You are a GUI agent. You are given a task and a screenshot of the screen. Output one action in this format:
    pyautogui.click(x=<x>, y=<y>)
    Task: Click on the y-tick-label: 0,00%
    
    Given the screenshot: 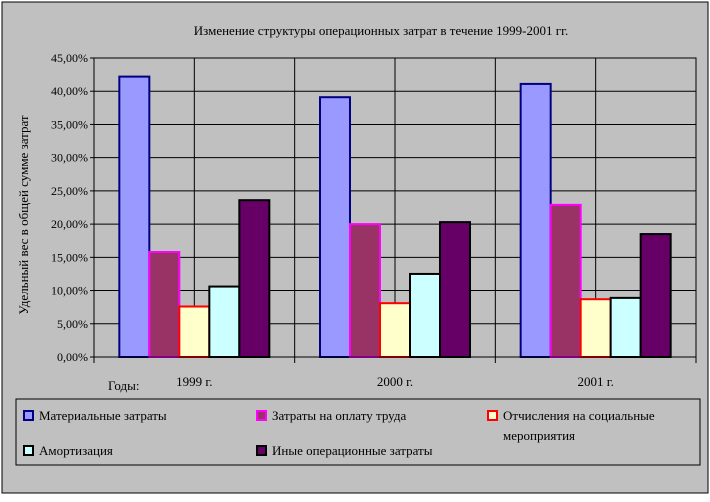 What is the action you would take?
    pyautogui.click(x=72, y=357)
    